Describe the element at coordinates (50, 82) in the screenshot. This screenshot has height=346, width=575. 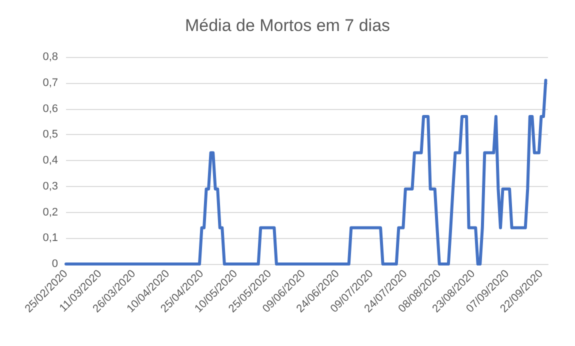
I see `y-tick-label: 0,7` at that location.